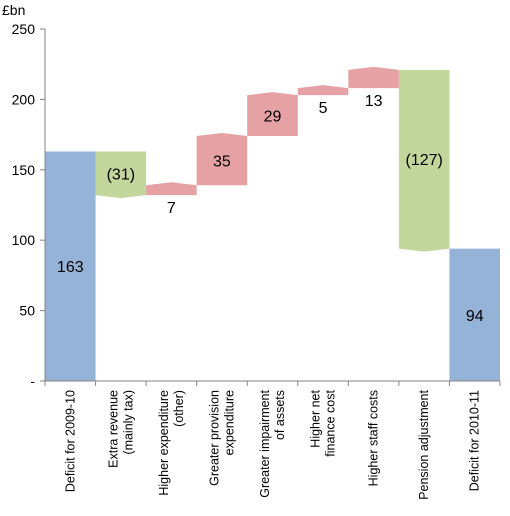 The width and height of the screenshot is (510, 516). I want to click on value-label: 94, so click(475, 316).